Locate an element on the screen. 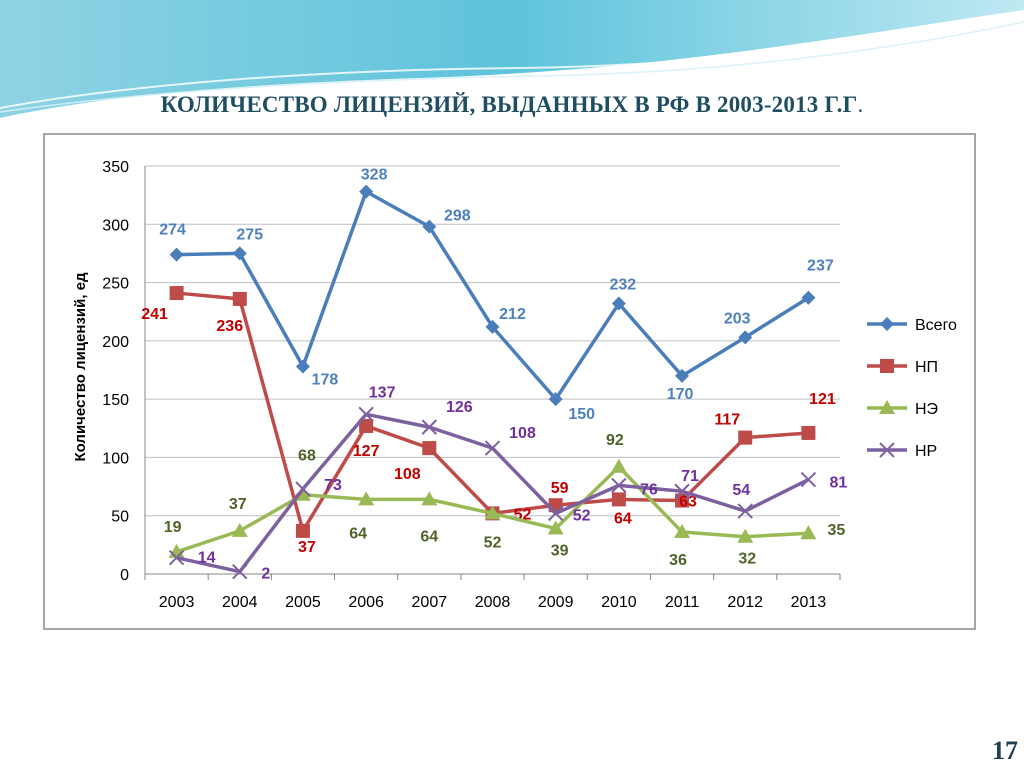 This screenshot has height=768, width=1024. x-tick-label: 2004 is located at coordinates (240, 602).